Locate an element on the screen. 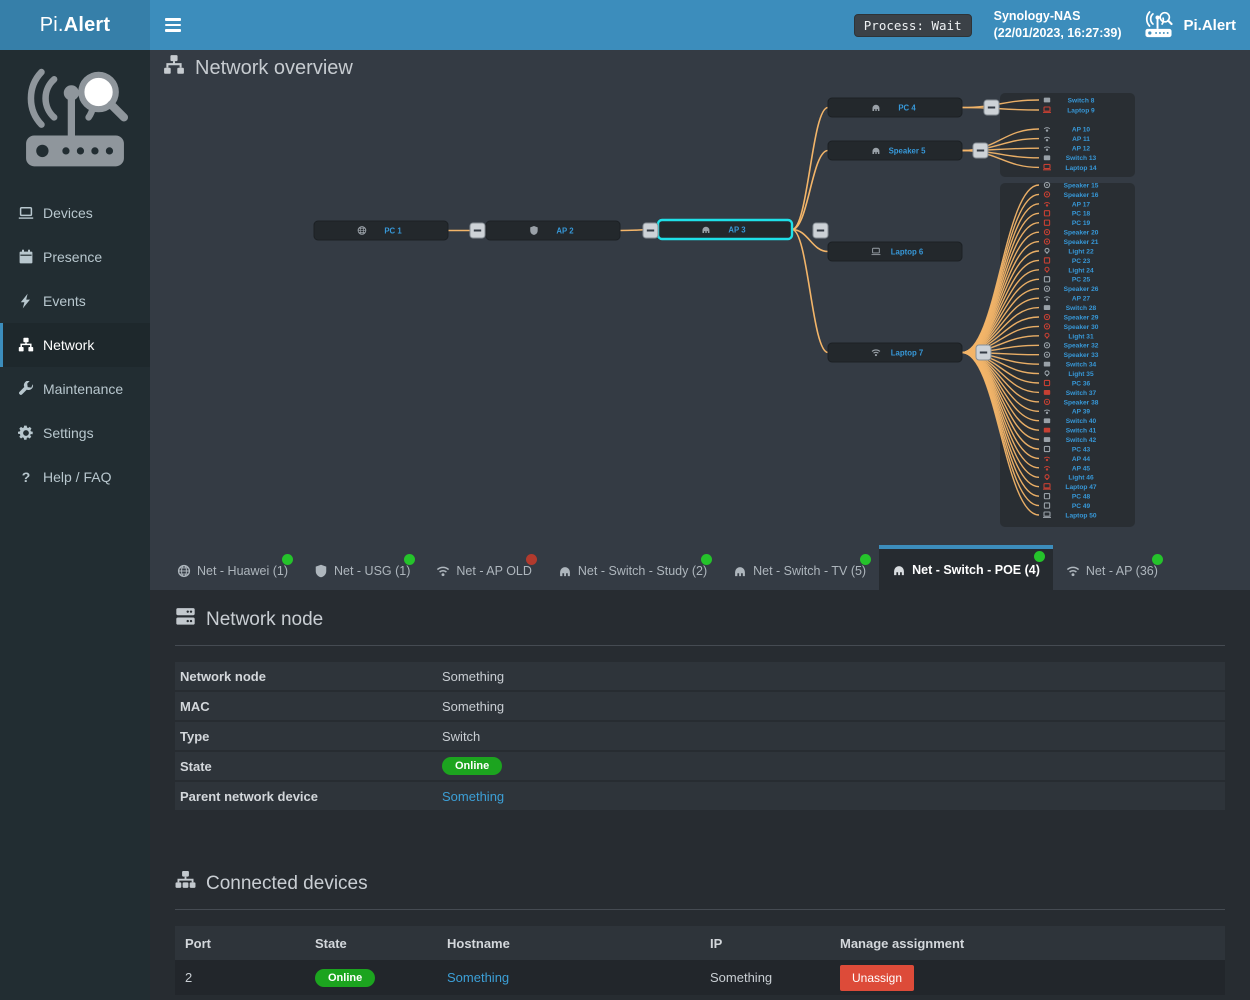 This screenshot has width=1250, height=1000. device-switch-13: Switch 13 is located at coordinates (1070, 158).